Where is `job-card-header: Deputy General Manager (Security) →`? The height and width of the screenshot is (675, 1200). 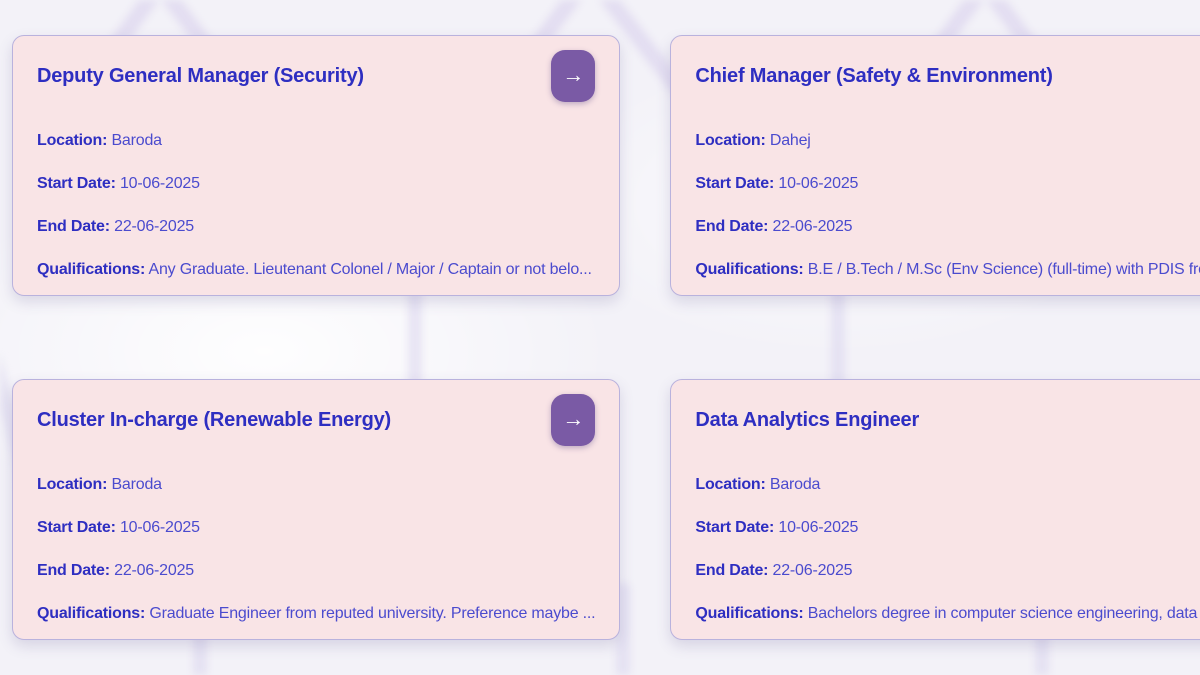 job-card-header: Deputy General Manager (Security) → is located at coordinates (316, 76).